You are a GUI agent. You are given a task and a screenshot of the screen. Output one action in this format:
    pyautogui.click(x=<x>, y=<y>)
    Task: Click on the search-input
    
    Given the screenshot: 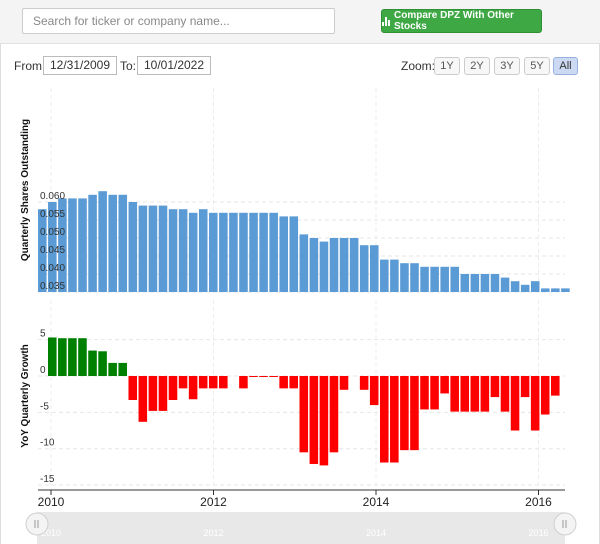 What is the action you would take?
    pyautogui.click(x=178, y=21)
    